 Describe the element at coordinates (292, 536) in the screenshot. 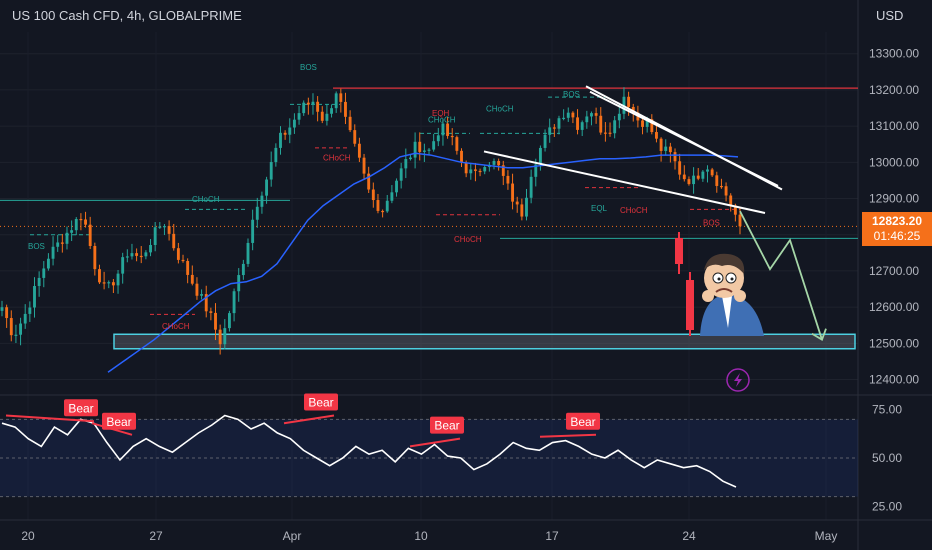

I see `time-tick-label: Apr` at that location.